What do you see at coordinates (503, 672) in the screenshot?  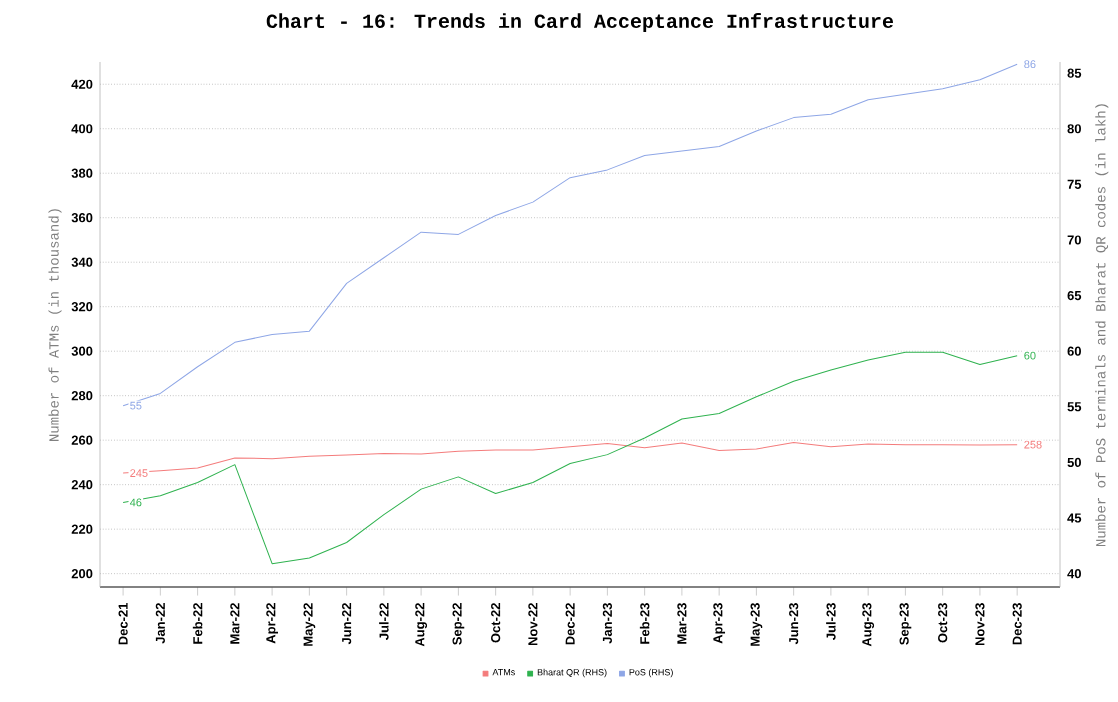 I see `legend-label: ATMs` at bounding box center [503, 672].